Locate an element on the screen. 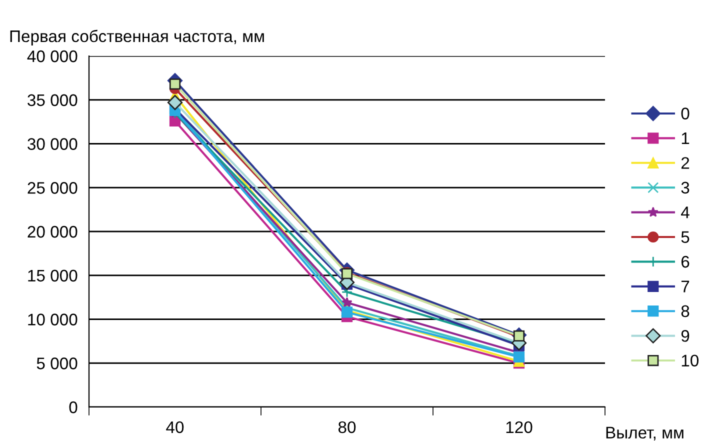 The width and height of the screenshot is (717, 444). y-tick-label: 15 000 is located at coordinates (53, 276).